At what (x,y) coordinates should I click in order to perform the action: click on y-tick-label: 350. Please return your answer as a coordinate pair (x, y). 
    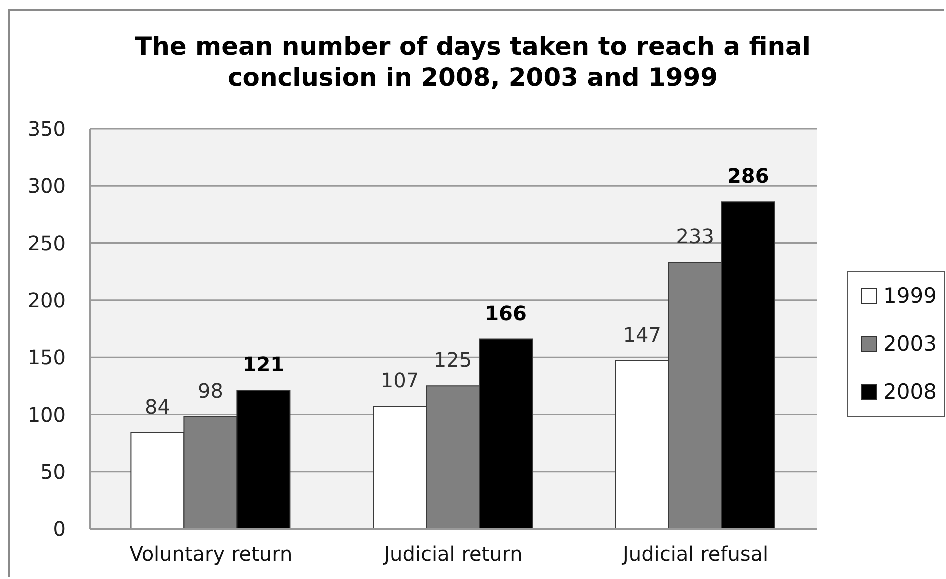
    Looking at the image, I should click on (47, 129).